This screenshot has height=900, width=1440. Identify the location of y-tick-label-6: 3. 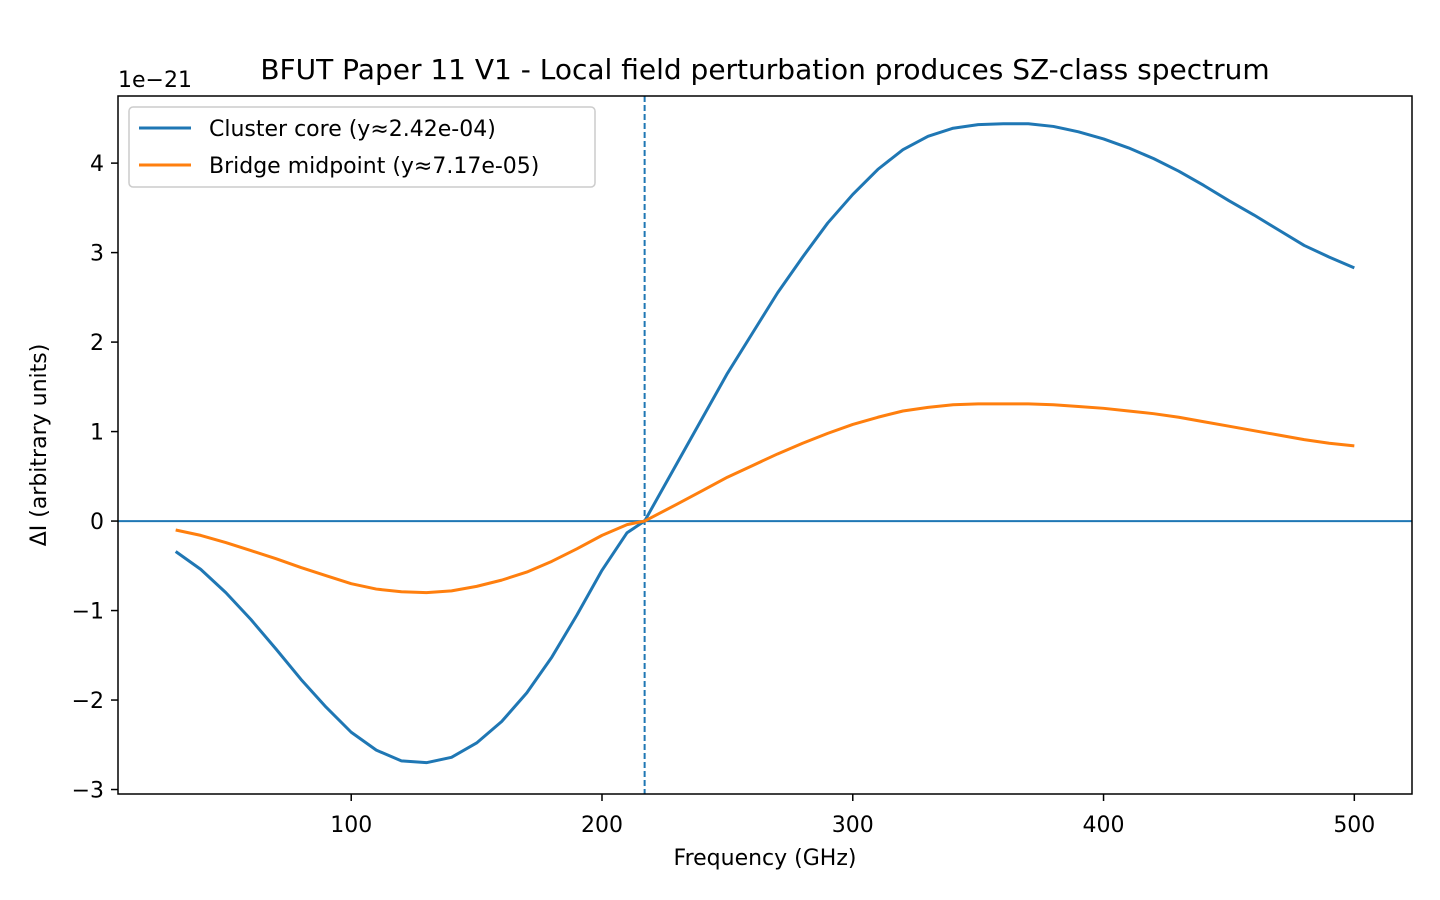
(97, 254).